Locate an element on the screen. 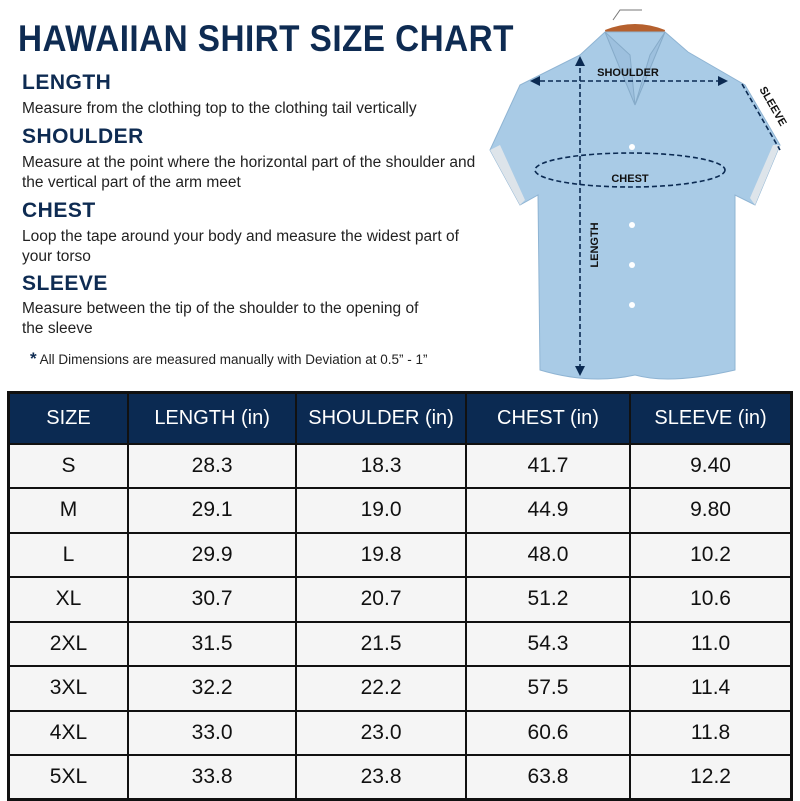 The width and height of the screenshot is (800, 801). cell-size: 3XL is located at coordinates (68, 688).